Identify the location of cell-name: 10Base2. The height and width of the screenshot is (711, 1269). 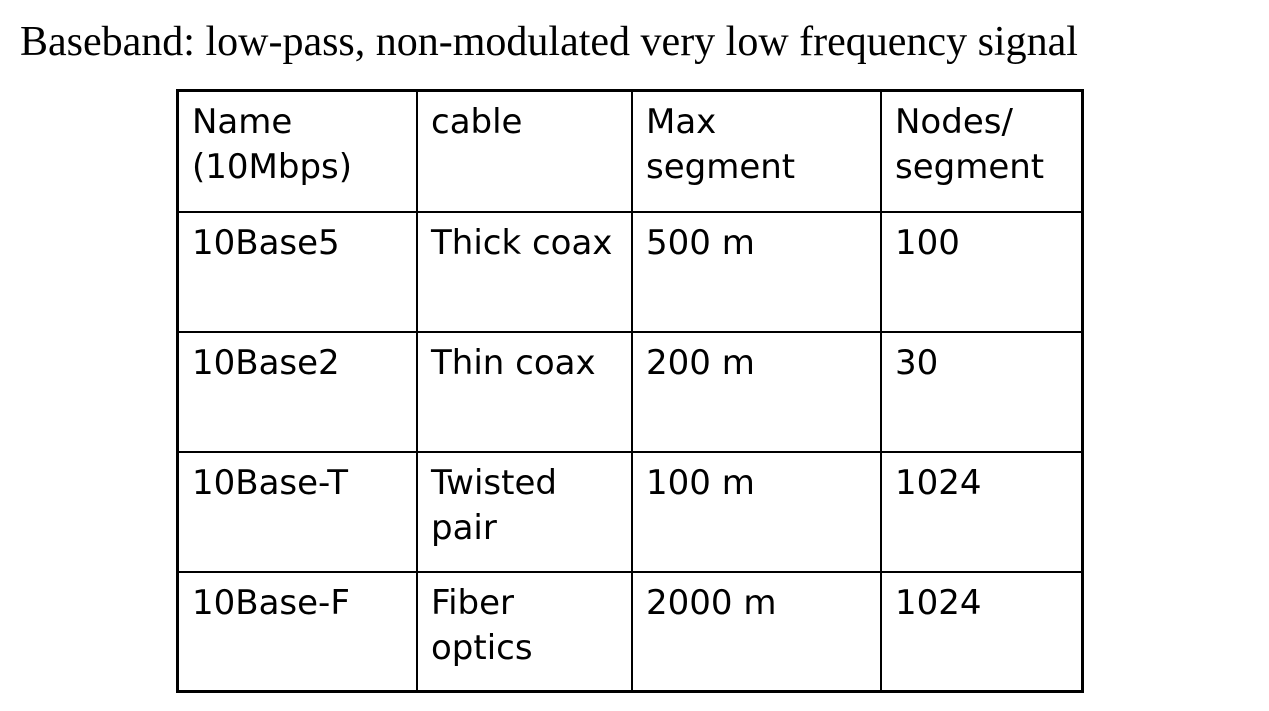
(298, 392).